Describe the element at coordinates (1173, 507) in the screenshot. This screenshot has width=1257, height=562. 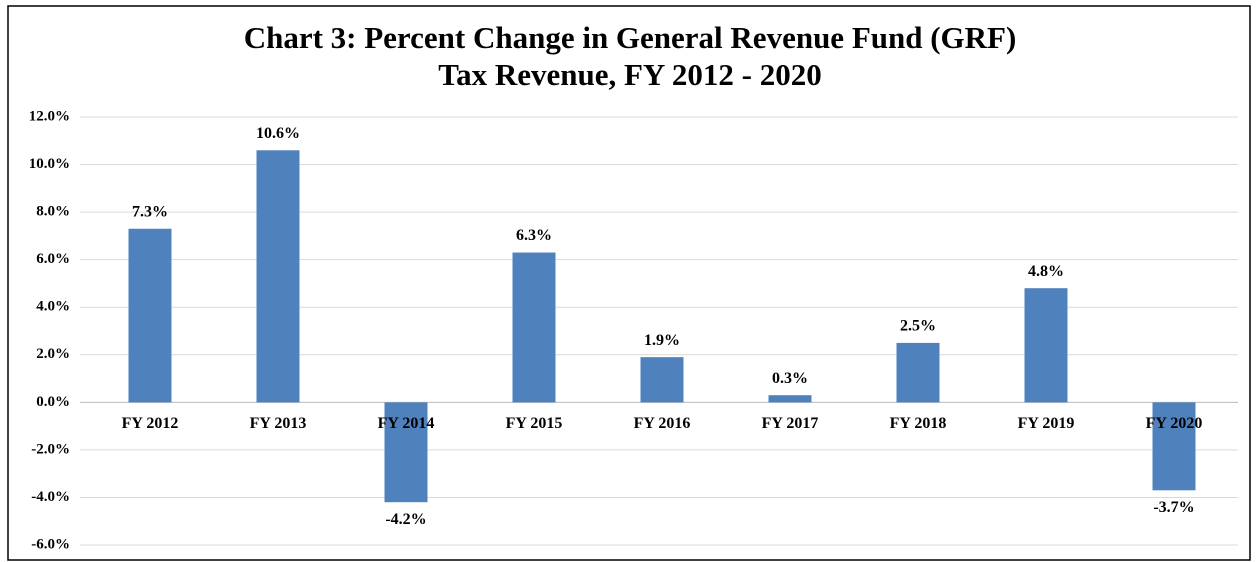
I see `value-label: -3.7%` at that location.